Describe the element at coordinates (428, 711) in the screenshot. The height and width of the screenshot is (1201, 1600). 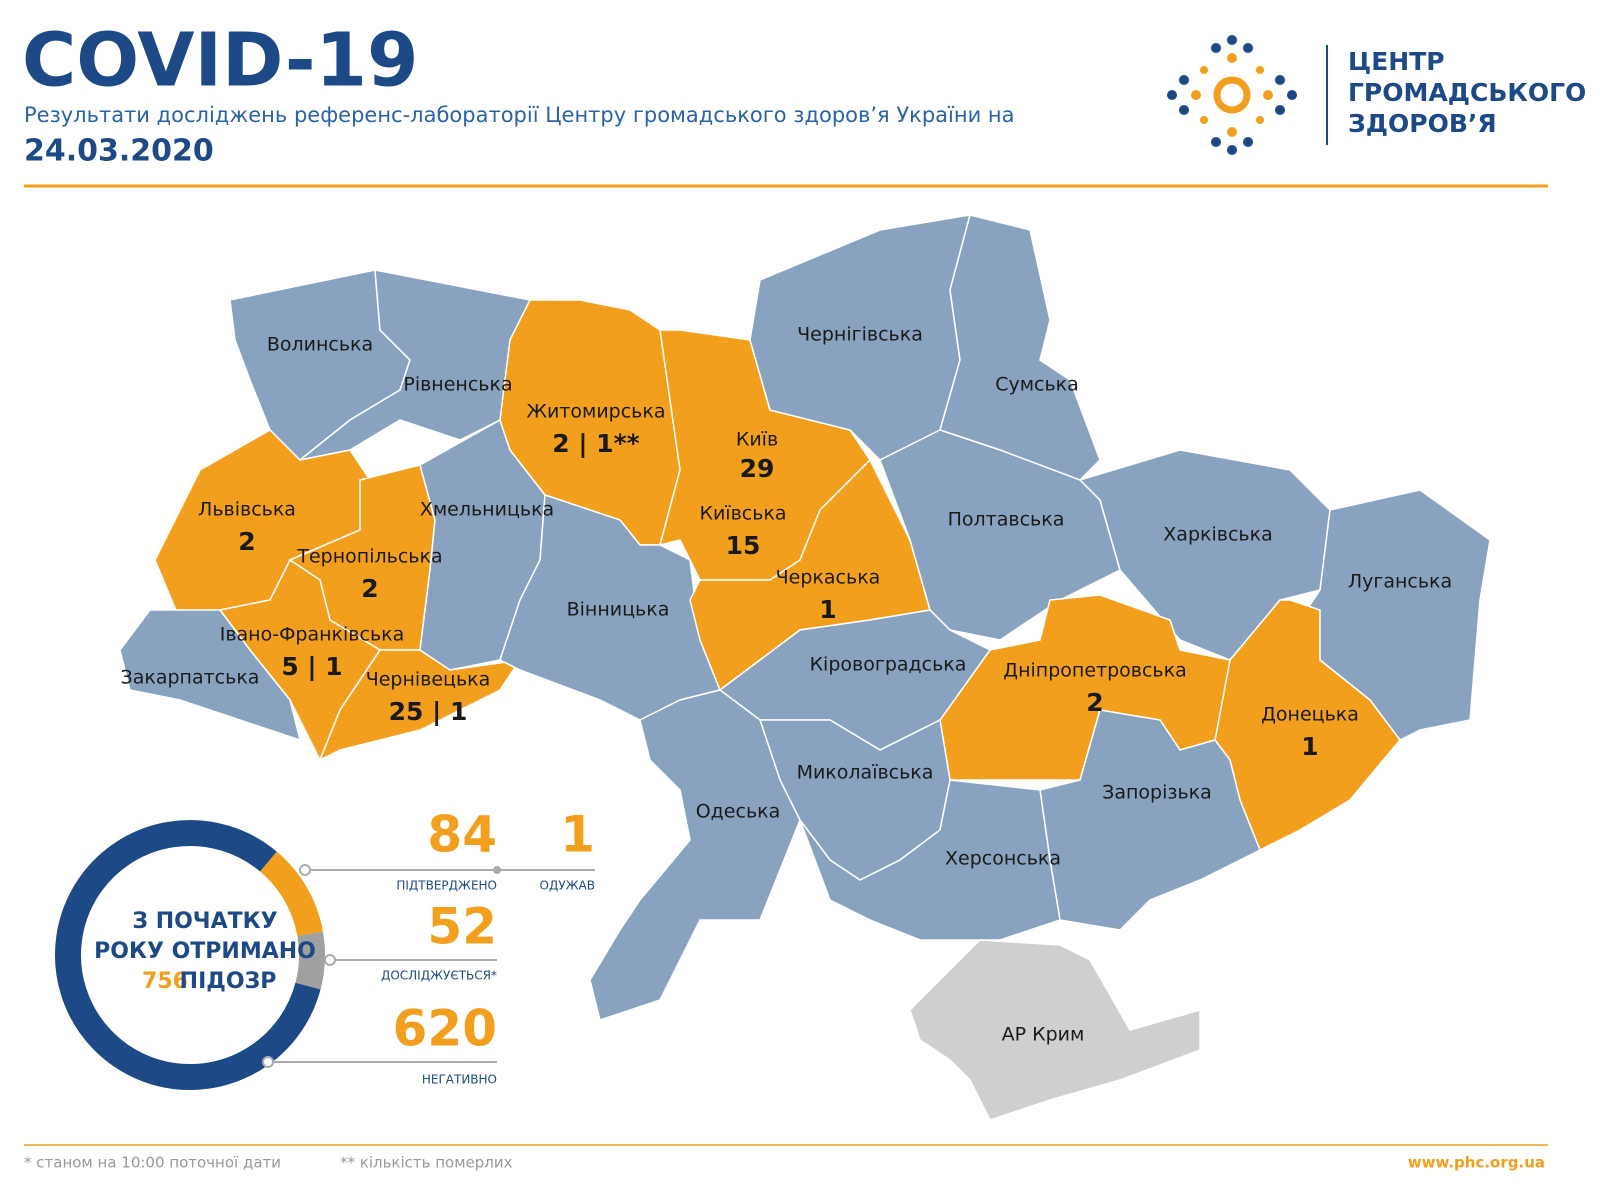
I see `region-cases: 25 | 1` at that location.